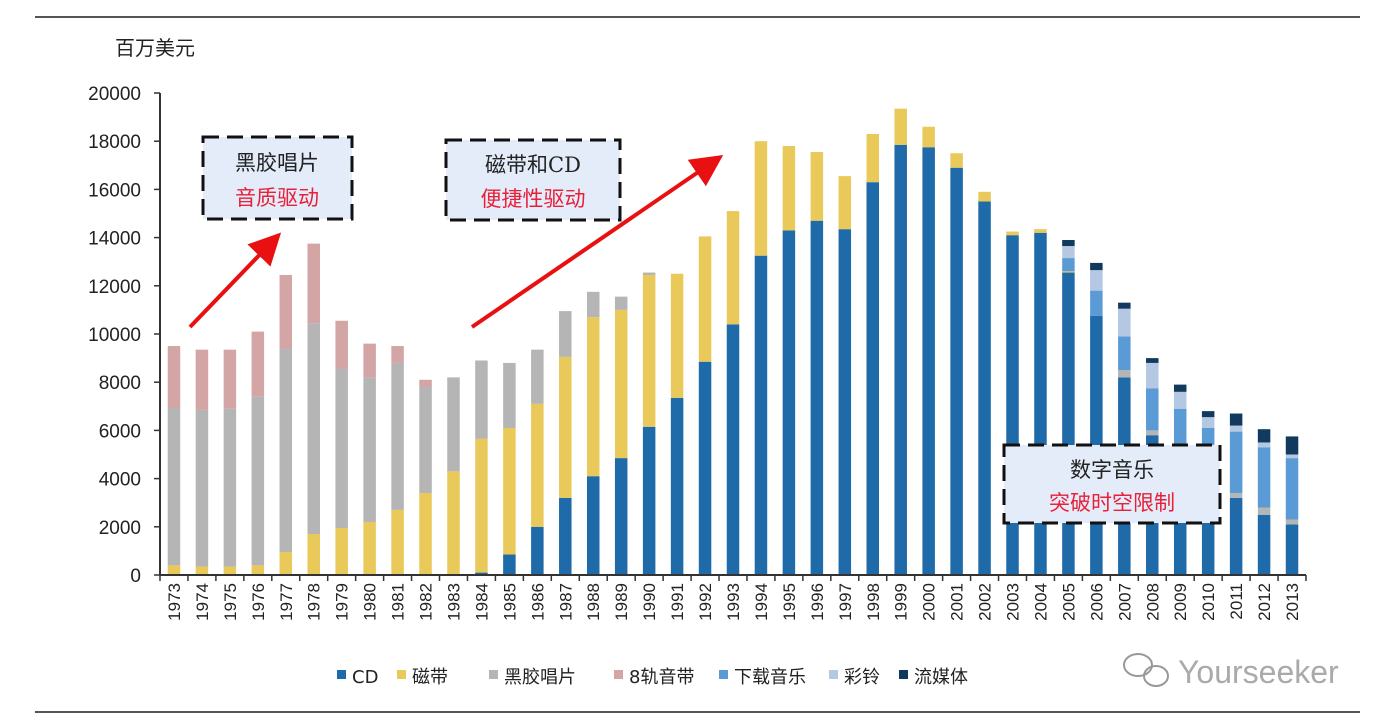  Describe the element at coordinates (1040, 602) in the screenshot. I see `x-tick-label: 2004` at that location.